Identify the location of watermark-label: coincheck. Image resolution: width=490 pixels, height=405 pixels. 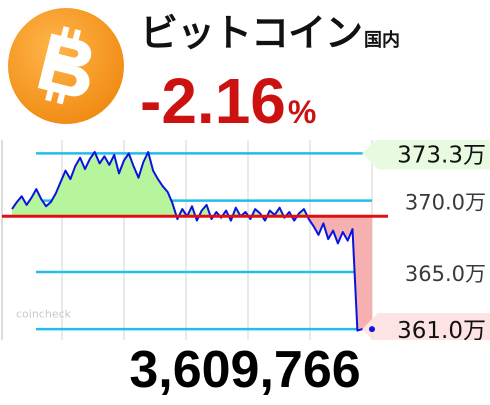
(44, 314).